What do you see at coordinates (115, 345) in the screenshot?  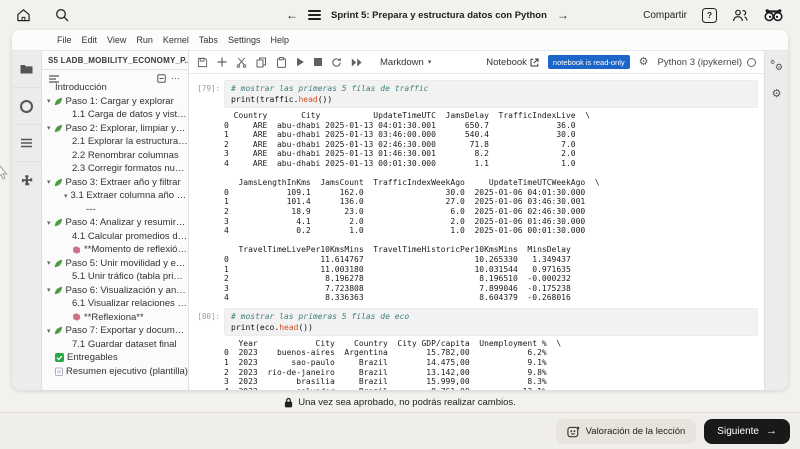 I see `toc-item: 7.1 Guardar dataset final` at bounding box center [115, 345].